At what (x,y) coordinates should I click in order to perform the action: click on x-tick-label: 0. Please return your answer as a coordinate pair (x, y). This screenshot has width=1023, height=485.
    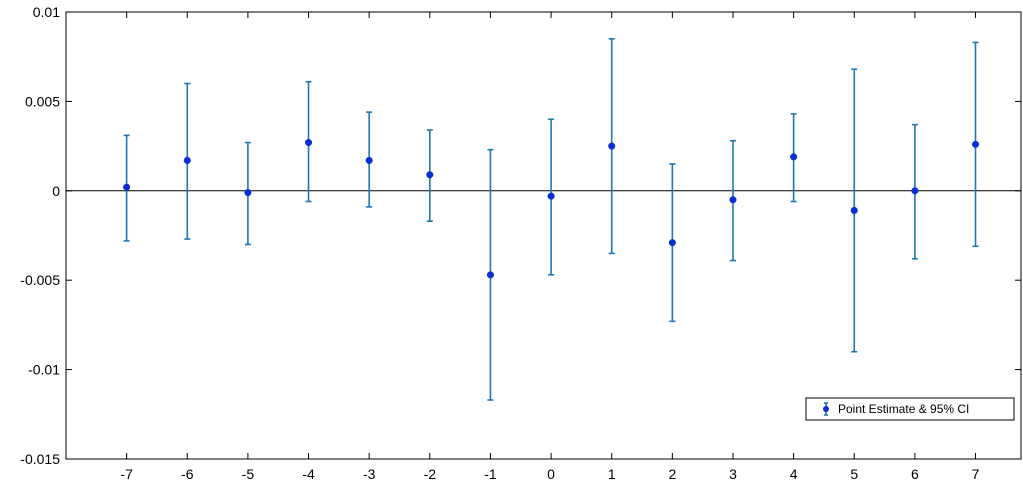
    Looking at the image, I should click on (551, 474).